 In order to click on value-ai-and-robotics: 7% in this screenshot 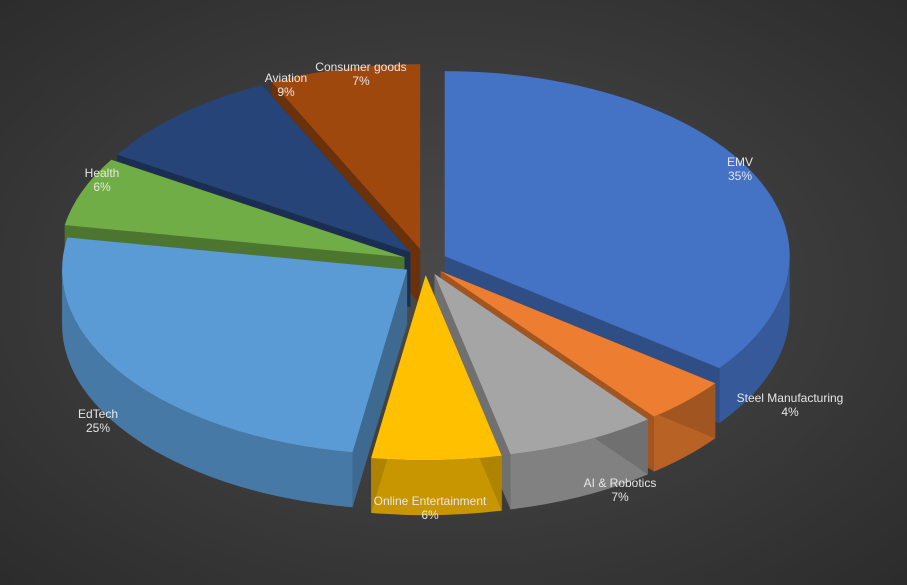, I will do `click(620, 497)`.